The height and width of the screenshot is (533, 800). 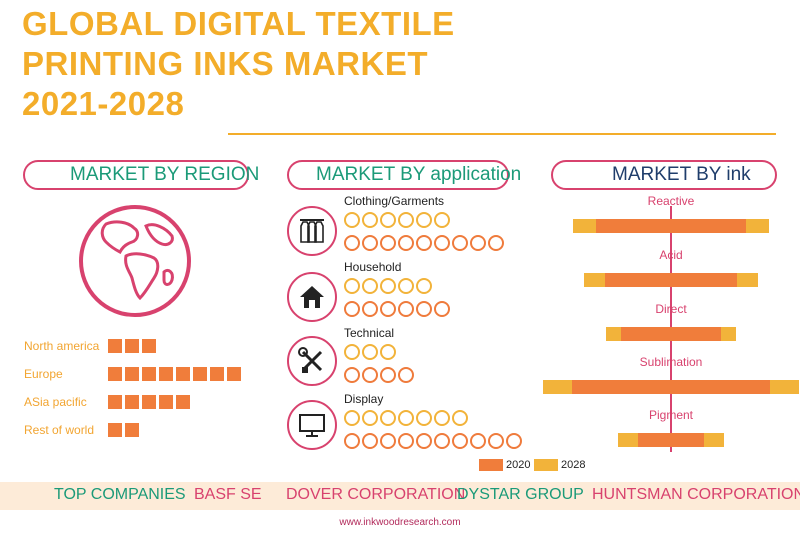 I want to click on company-name: HUNTSMAN CORPORATION, so click(x=696, y=494).